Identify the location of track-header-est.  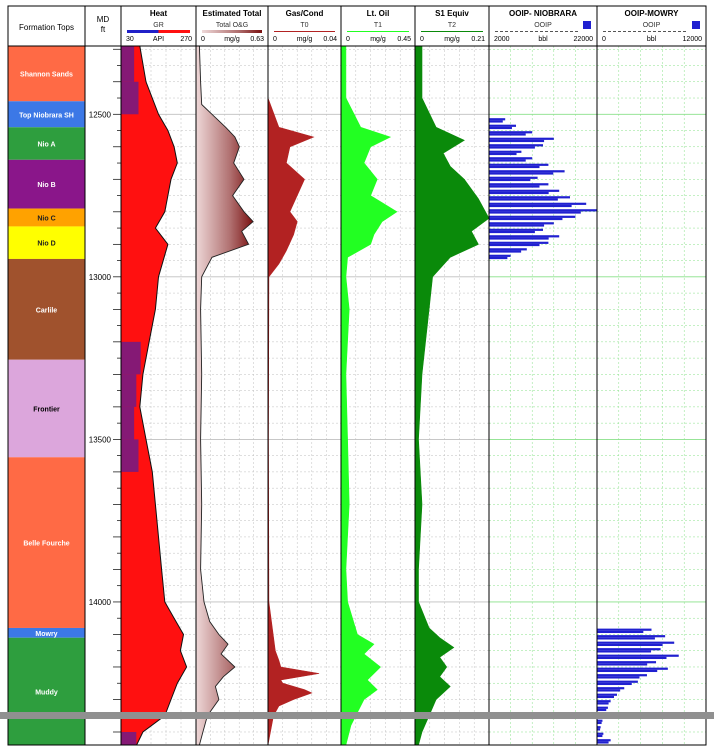
(232, 26).